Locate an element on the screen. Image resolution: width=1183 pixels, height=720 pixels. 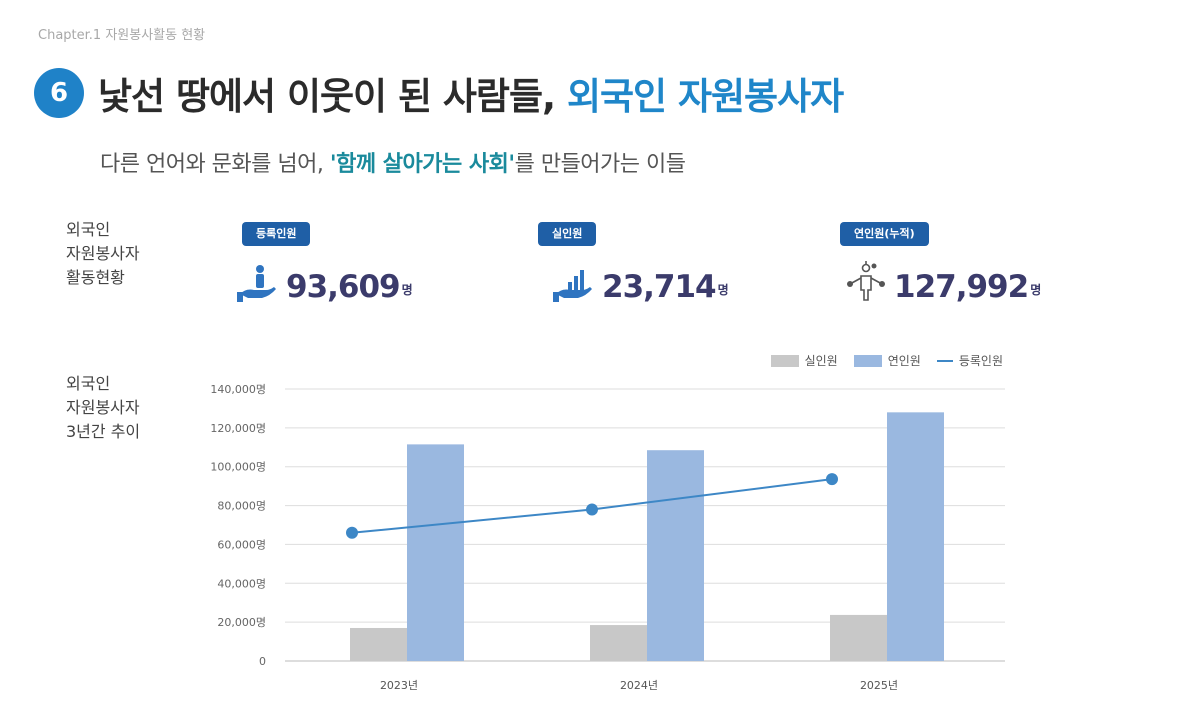
legend-item-actual: 실인원 is located at coordinates (804, 360).